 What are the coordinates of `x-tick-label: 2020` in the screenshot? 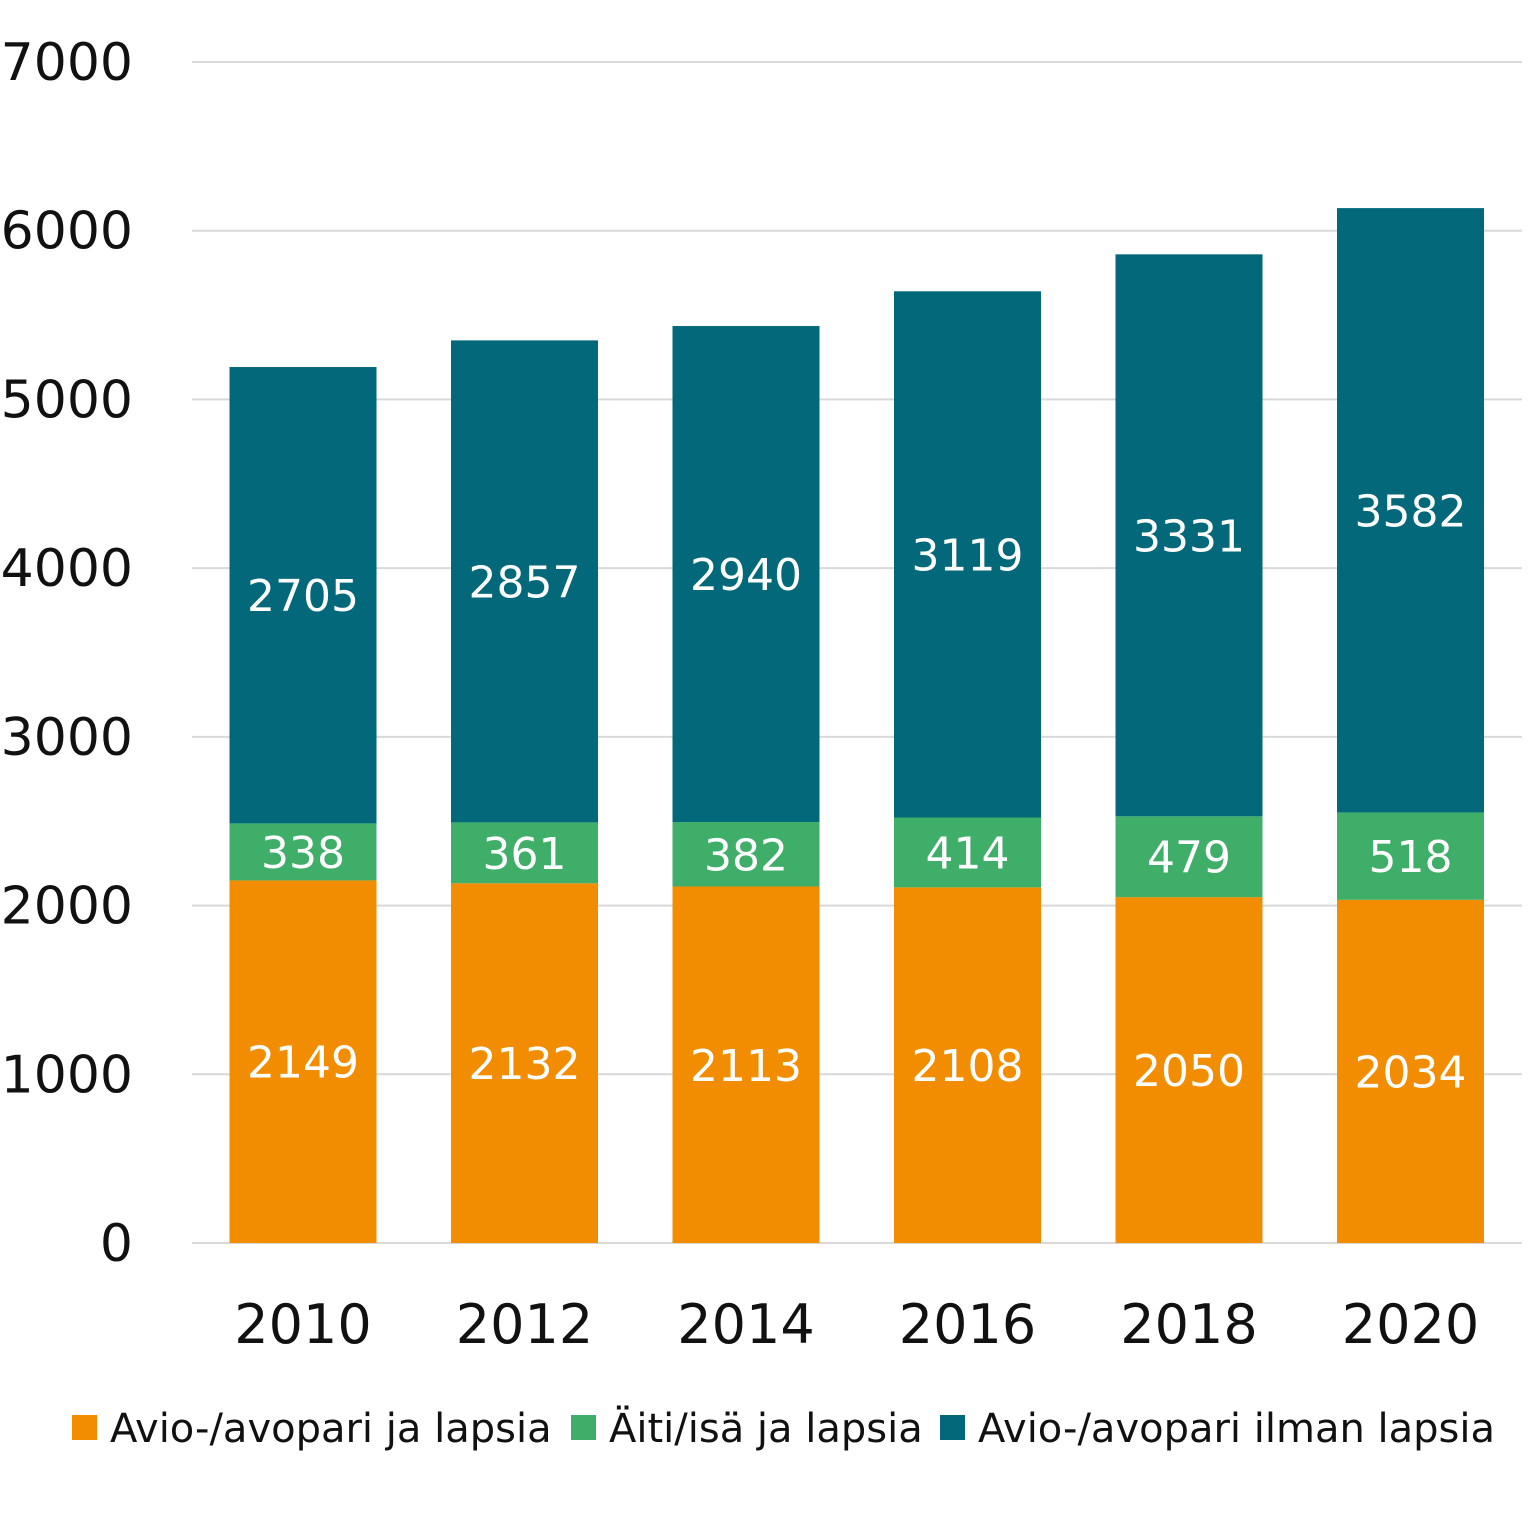 It's located at (1410, 1324).